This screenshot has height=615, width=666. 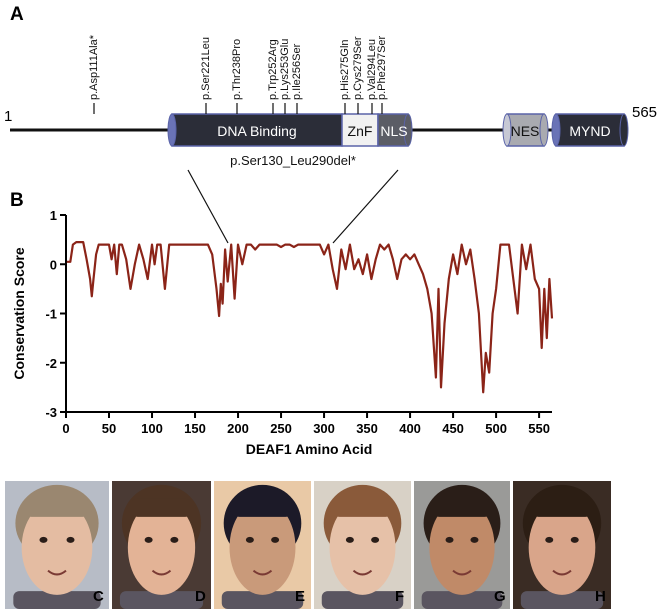 I want to click on x-tick-label: 100, so click(x=152, y=428).